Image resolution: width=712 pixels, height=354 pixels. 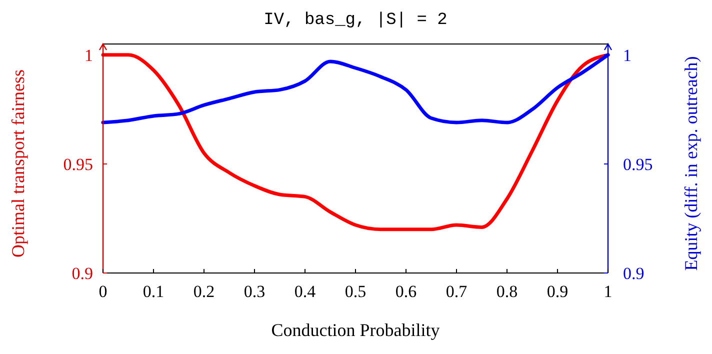 What do you see at coordinates (557, 291) in the screenshot?
I see `x-tick-label: 0.9` at bounding box center [557, 291].